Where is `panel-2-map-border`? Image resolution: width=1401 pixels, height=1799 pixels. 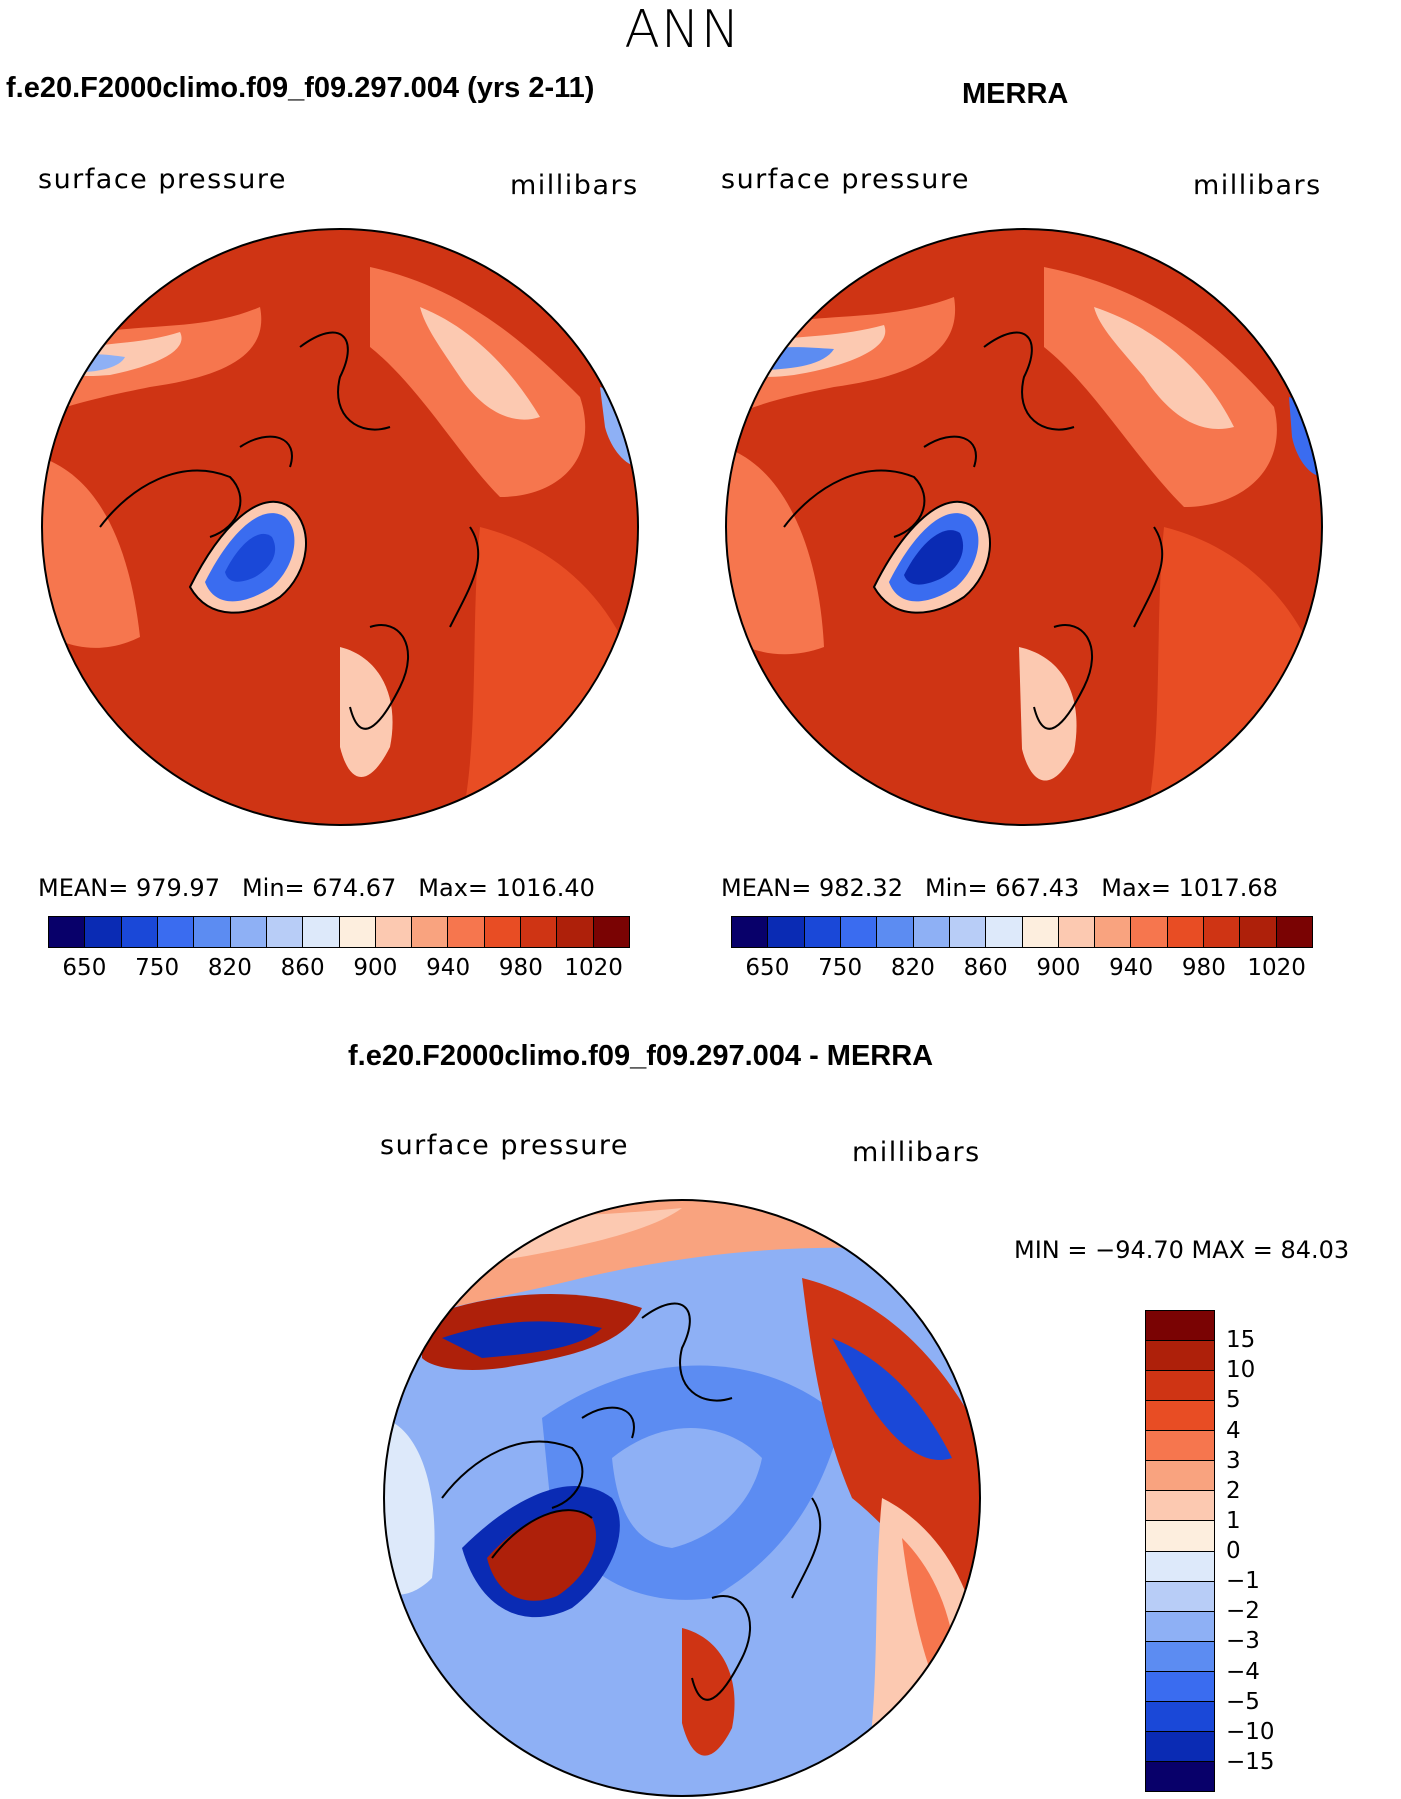 panel-2-map-border is located at coordinates (1024, 527).